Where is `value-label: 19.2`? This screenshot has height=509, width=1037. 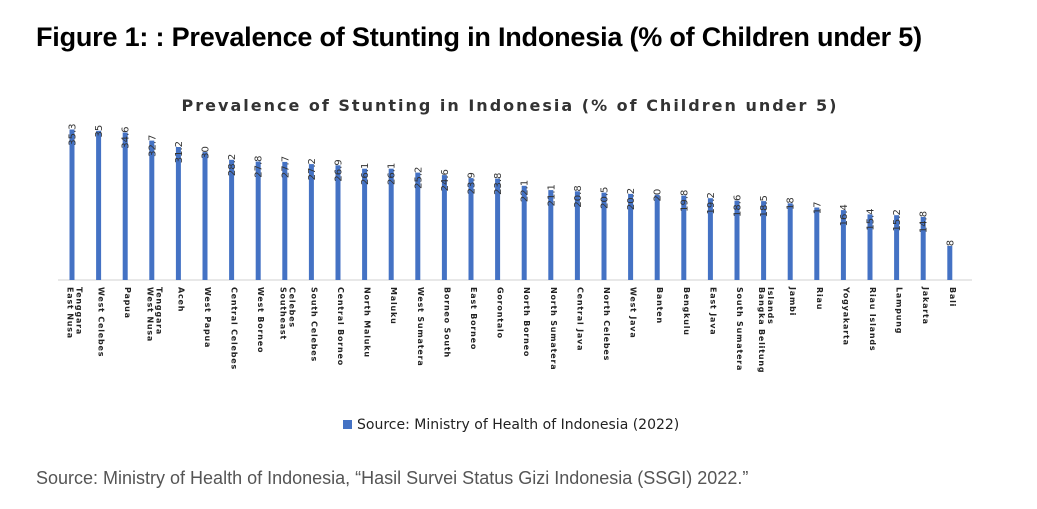 value-label: 19.2 is located at coordinates (711, 203).